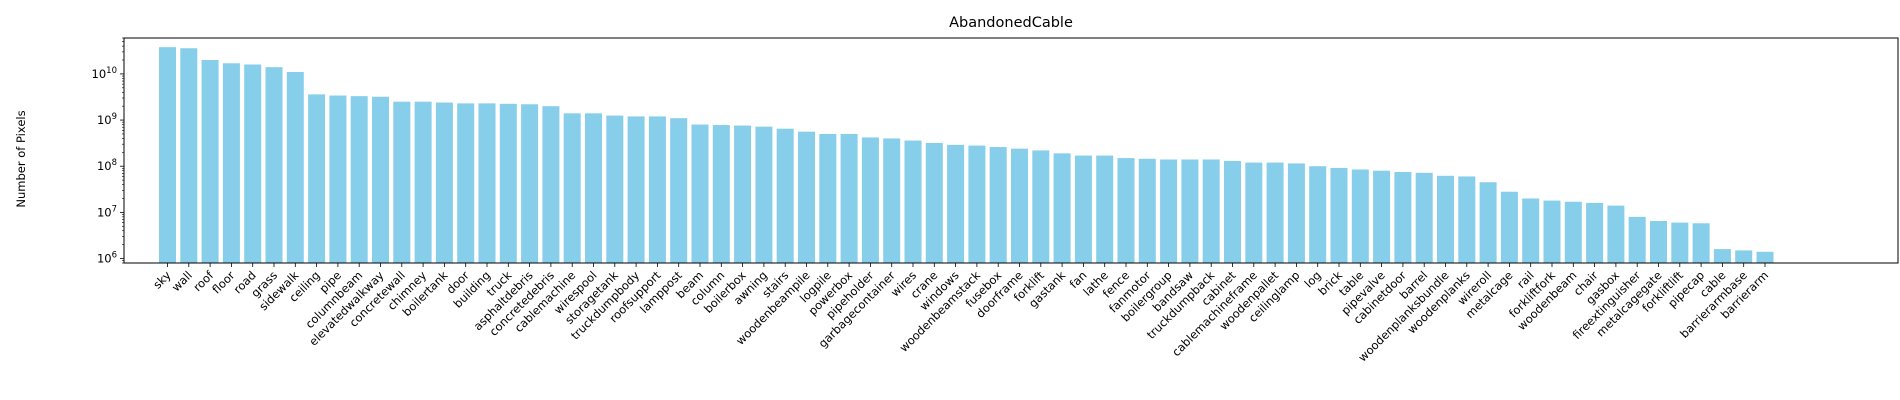 The height and width of the screenshot is (400, 1900). I want to click on chart-title: AbandonedCable, so click(1011, 23).